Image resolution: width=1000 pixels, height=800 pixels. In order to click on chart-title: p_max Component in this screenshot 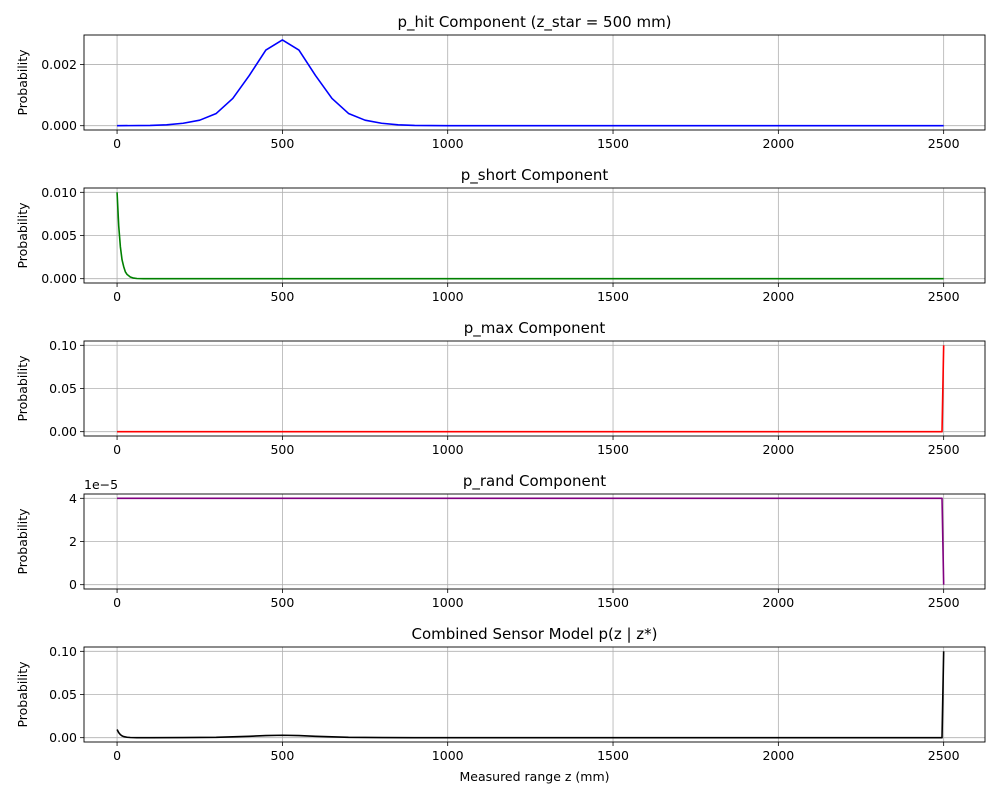, I will do `click(535, 328)`.